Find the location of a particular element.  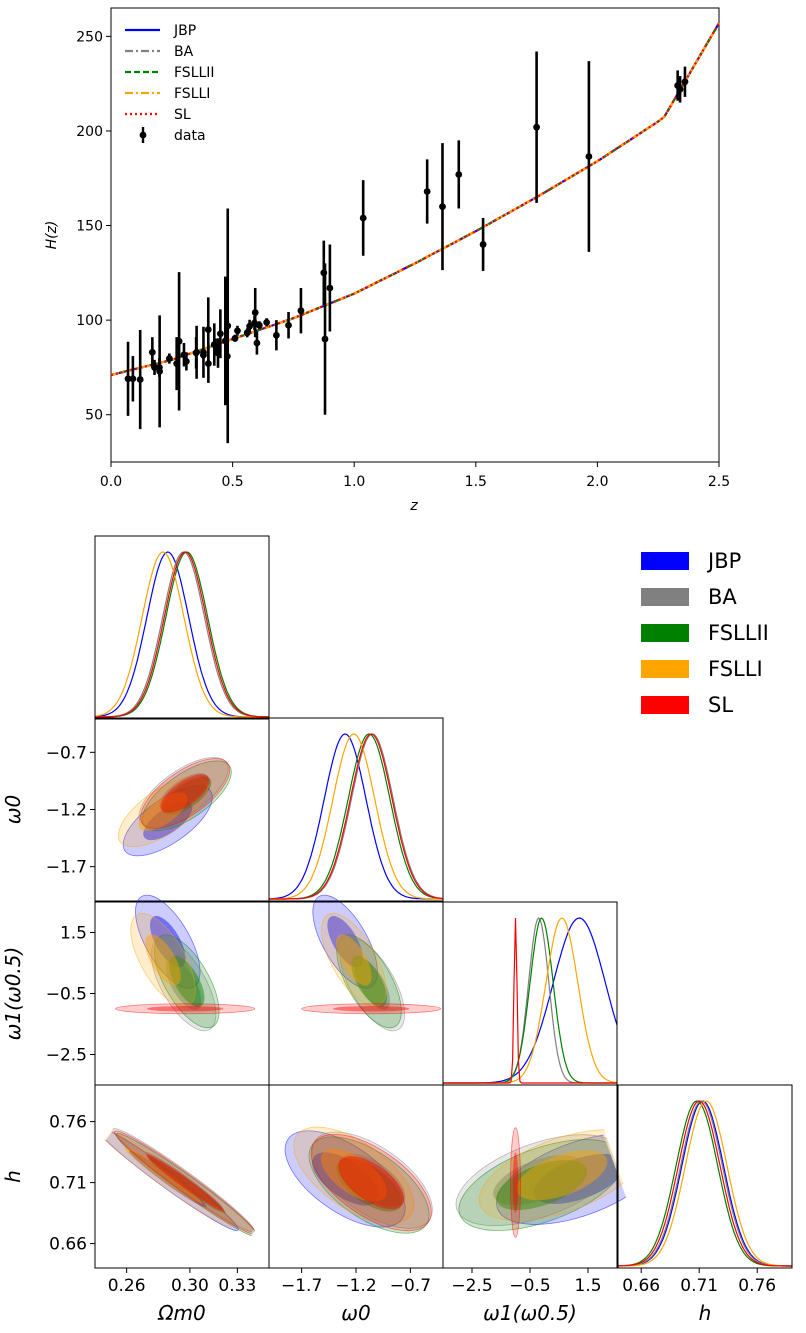

corner-ylabel: h is located at coordinates (13, 1176).